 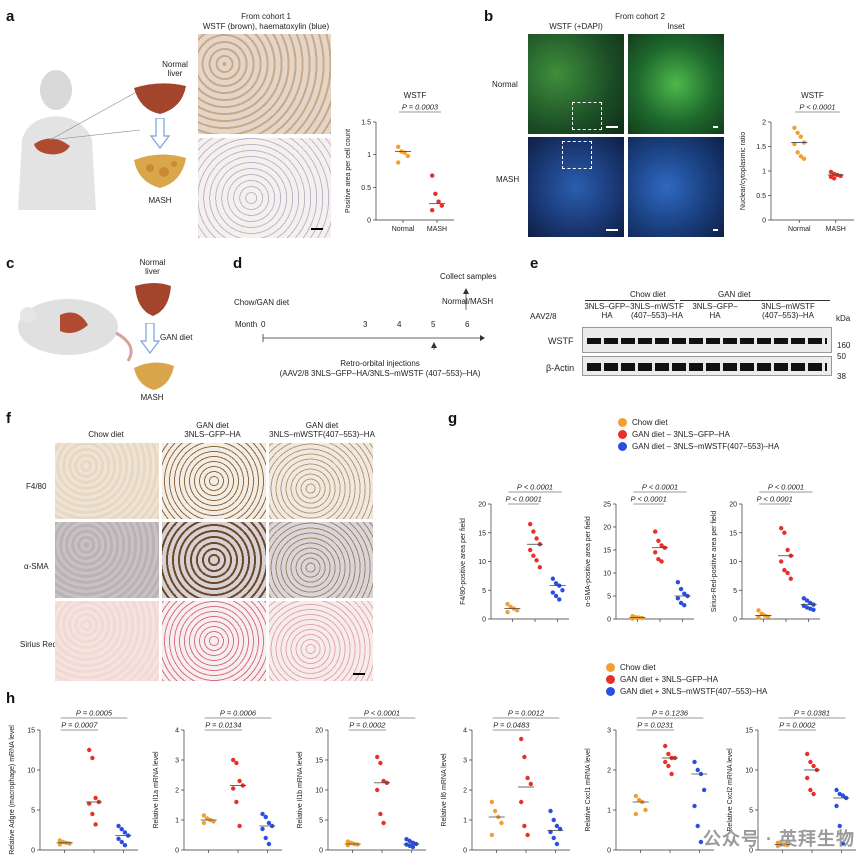 What do you see at coordinates (176, 337) in the screenshot?
I see `gan-diet-label-c: GAN diet` at bounding box center [176, 337].